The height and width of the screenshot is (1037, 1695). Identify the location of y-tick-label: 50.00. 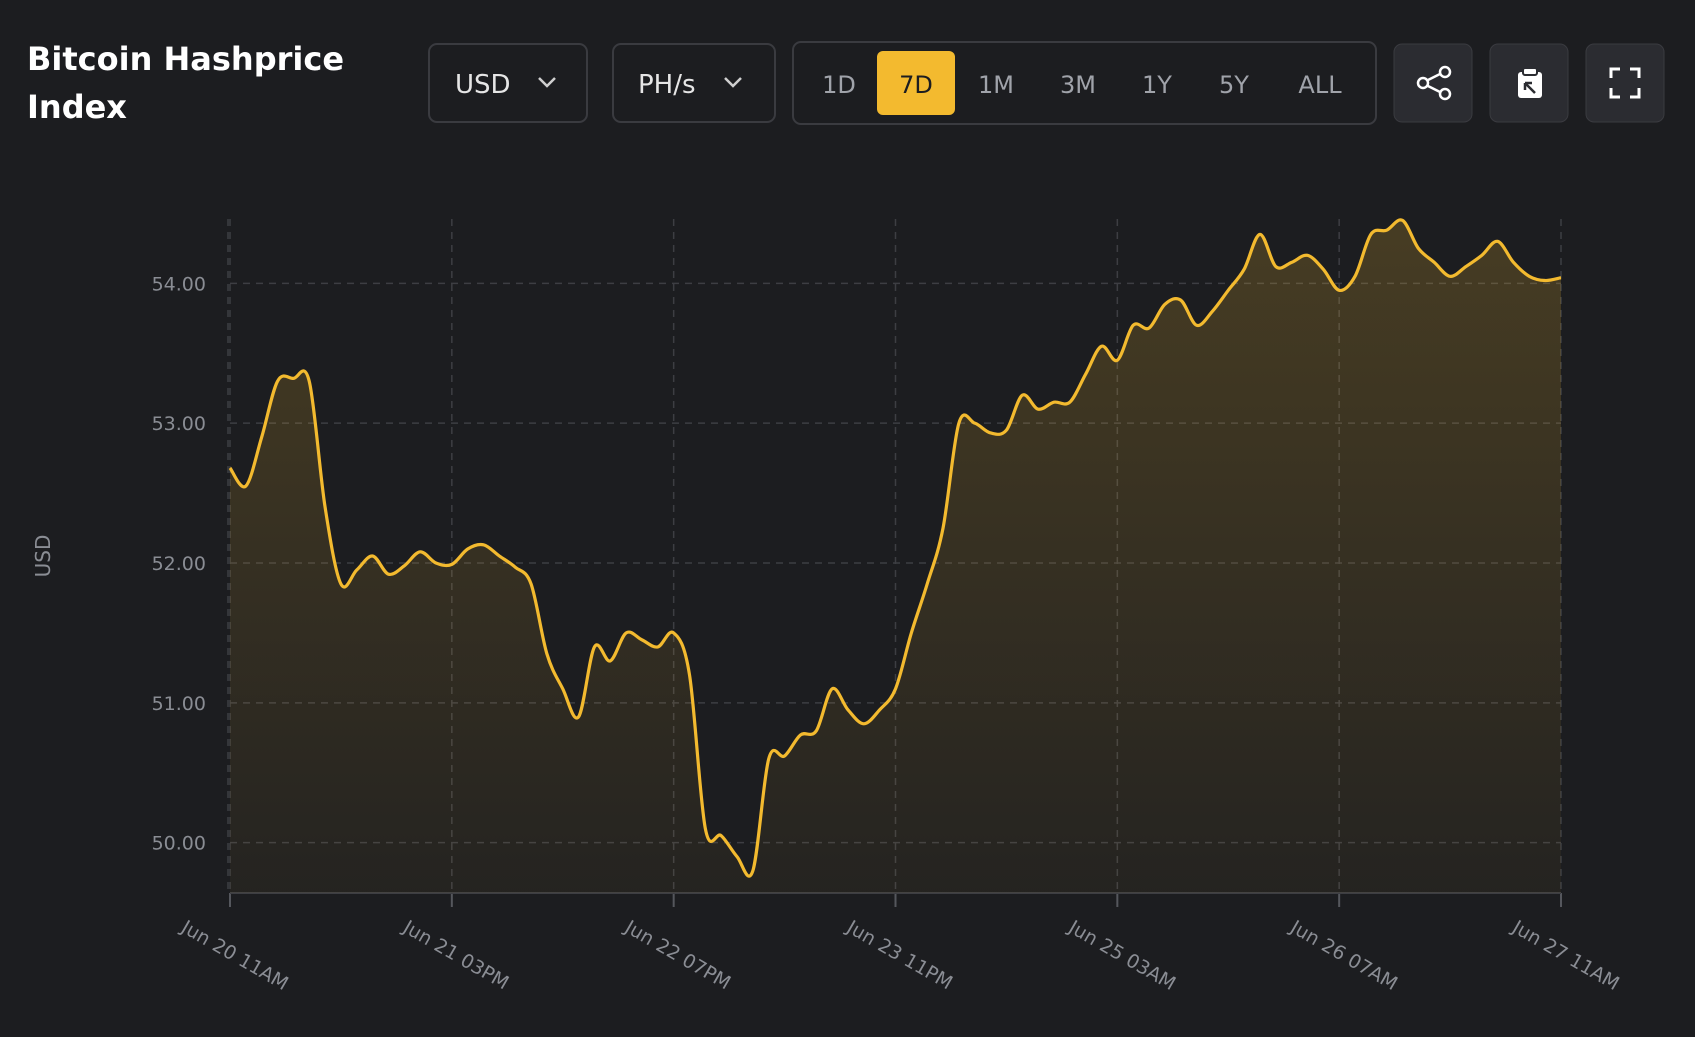
(179, 844).